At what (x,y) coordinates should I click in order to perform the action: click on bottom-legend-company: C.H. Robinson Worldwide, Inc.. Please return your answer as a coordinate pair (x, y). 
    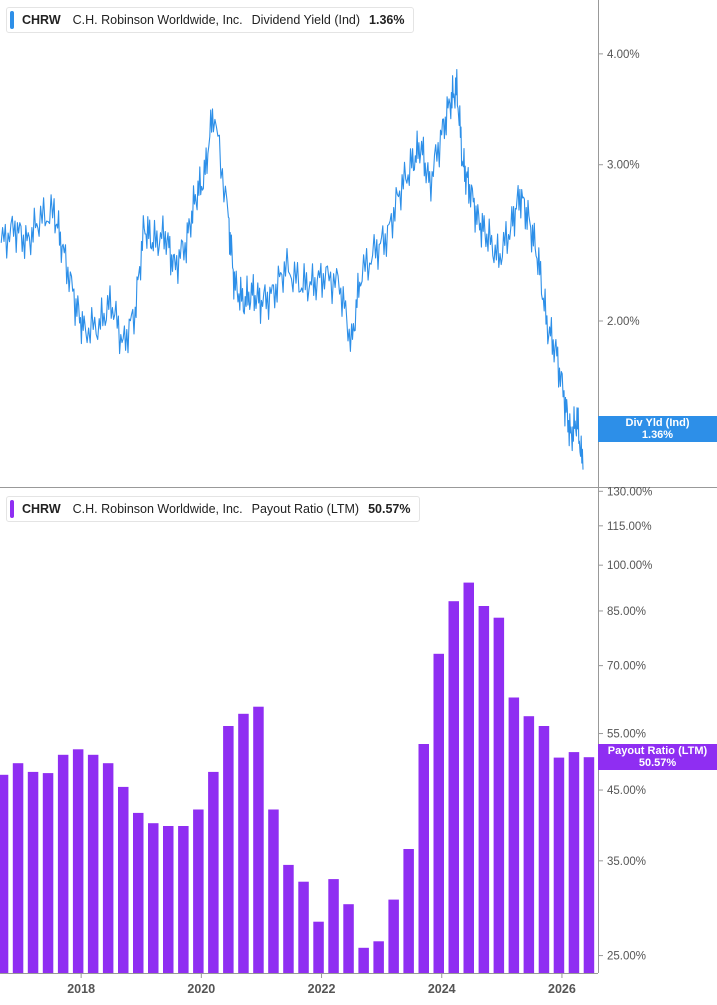
    Looking at the image, I should click on (157, 509).